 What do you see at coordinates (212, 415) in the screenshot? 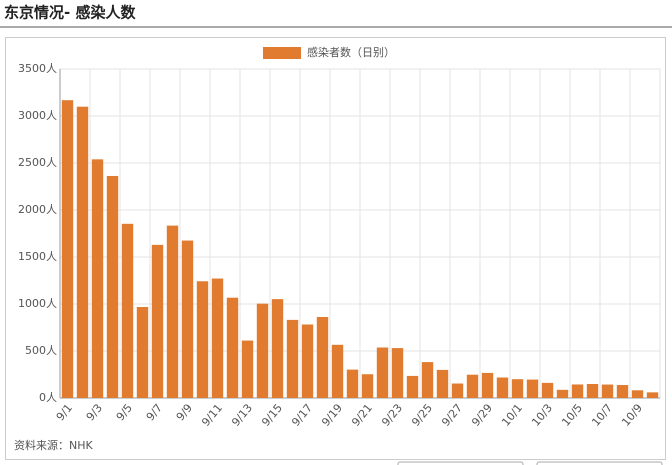
I see `x-tick-label: 9/11` at bounding box center [212, 415].